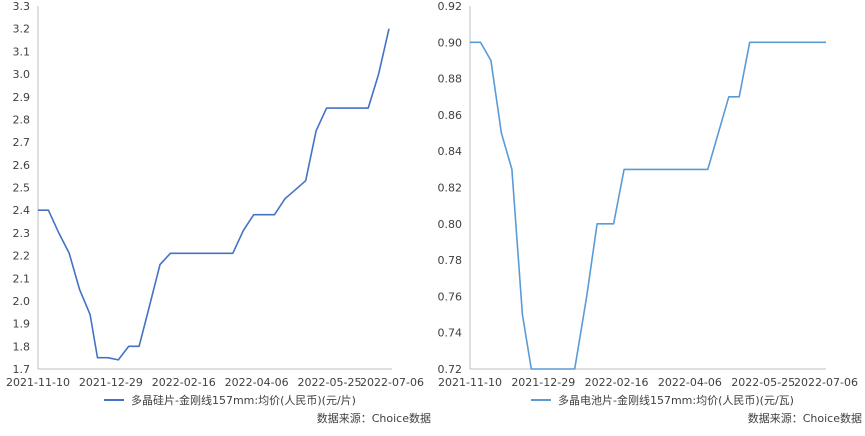 The height and width of the screenshot is (436, 865). What do you see at coordinates (22, 6) in the screenshot?
I see `chart1-y-tick-label: 3.3` at bounding box center [22, 6].